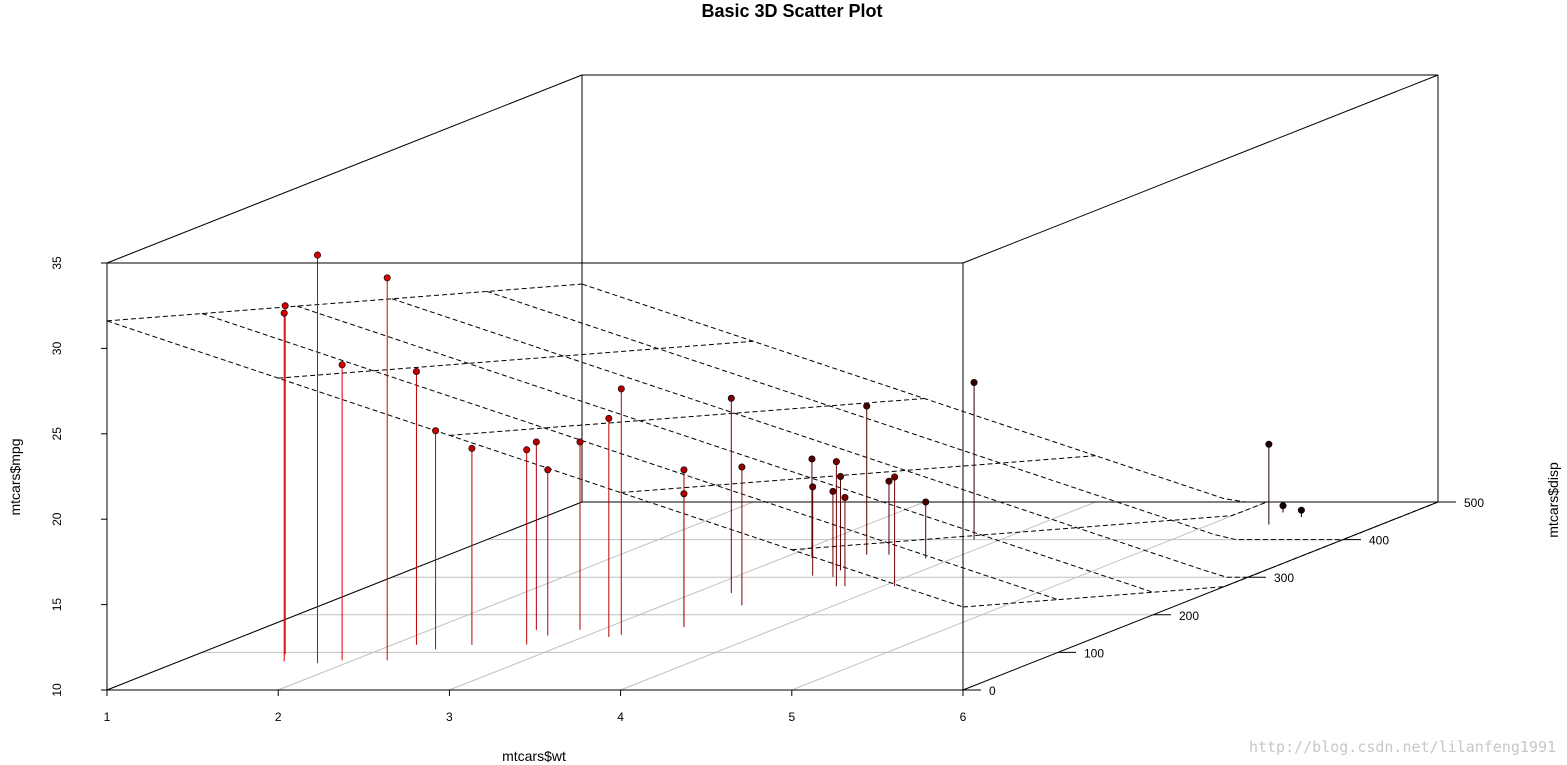  What do you see at coordinates (57, 348) in the screenshot?
I see `z-tick-label: 30` at bounding box center [57, 348].